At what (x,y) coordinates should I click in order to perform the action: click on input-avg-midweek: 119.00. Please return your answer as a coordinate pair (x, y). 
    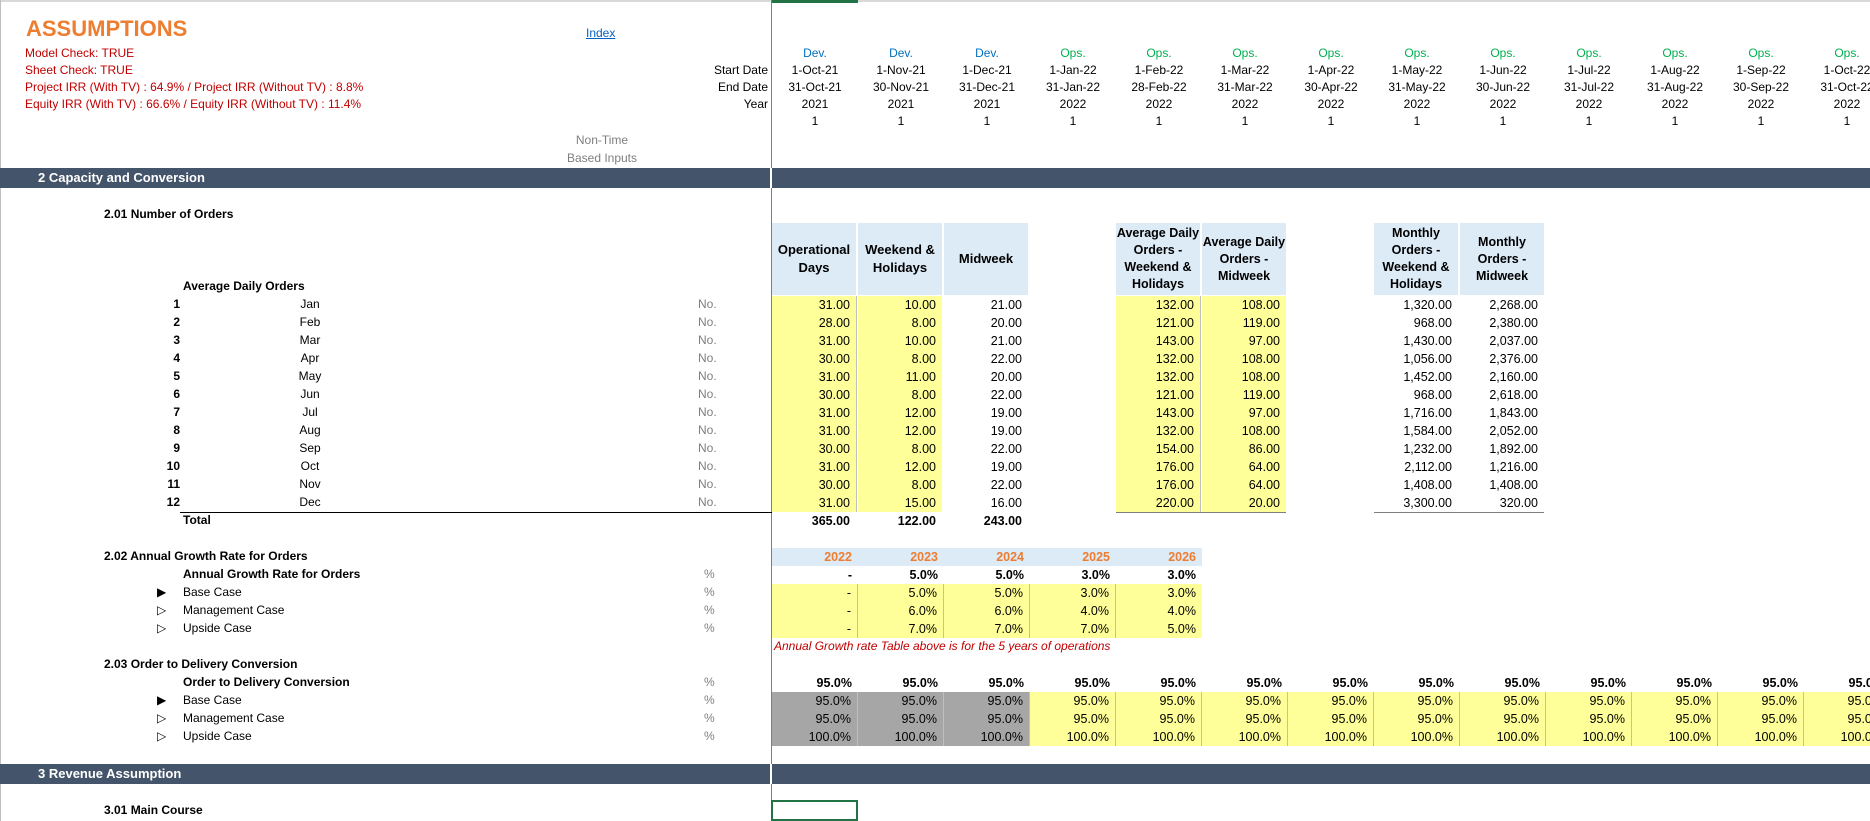
    Looking at the image, I should click on (1244, 395).